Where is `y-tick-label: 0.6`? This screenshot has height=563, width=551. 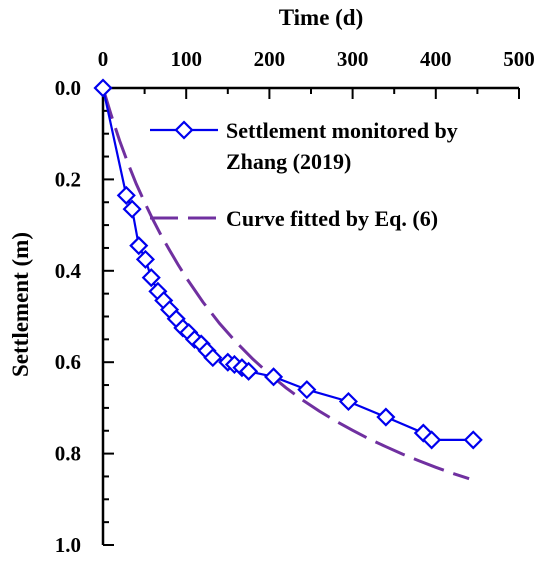
y-tick-label: 0.6 is located at coordinates (68, 362).